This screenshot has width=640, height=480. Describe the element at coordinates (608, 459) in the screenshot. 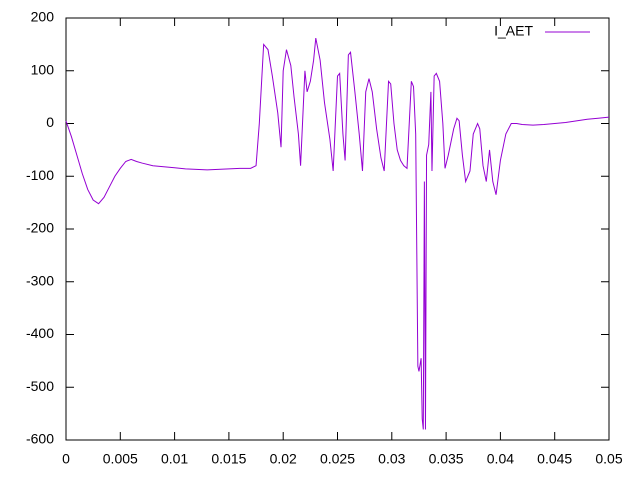

I see `x-tick-label: 0.05` at that location.